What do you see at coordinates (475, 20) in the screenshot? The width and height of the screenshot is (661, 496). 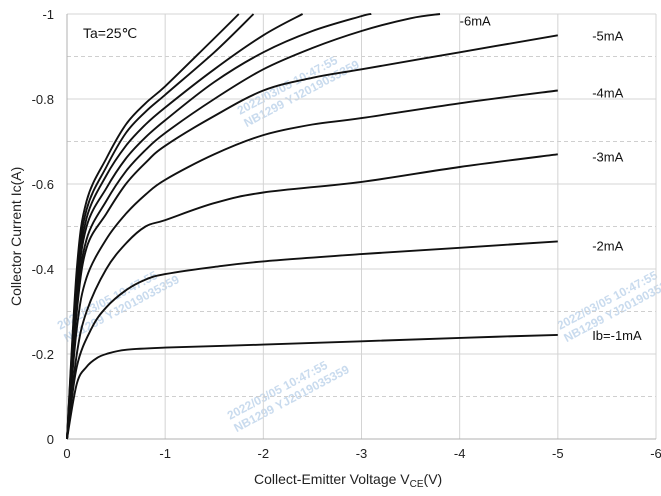 I see `series-label: -6mA` at bounding box center [475, 20].